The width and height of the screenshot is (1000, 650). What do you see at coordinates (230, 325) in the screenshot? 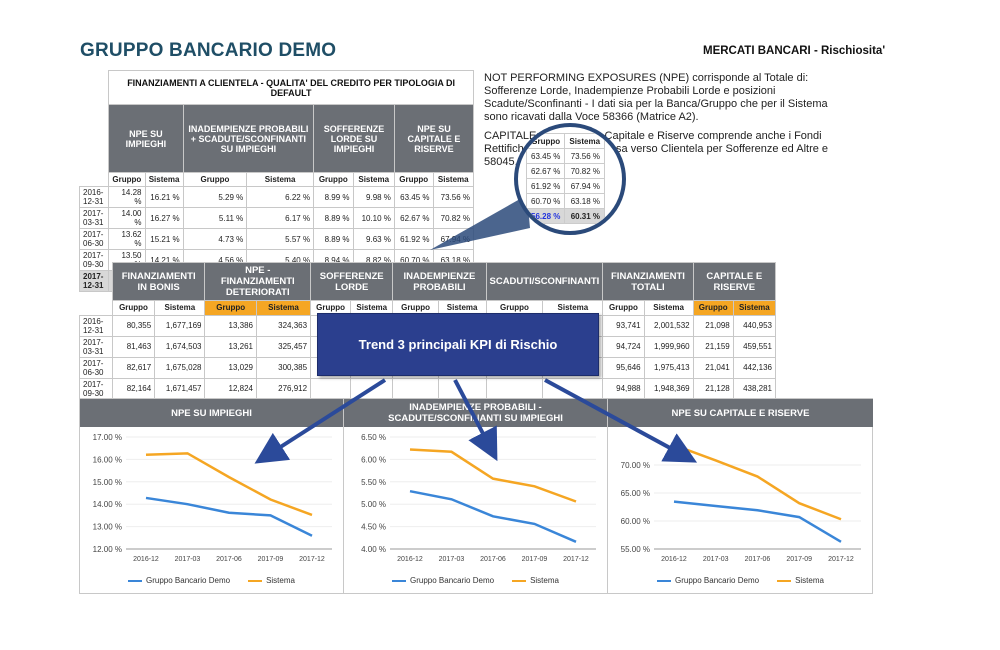
I see `table-cell: 13,386` at bounding box center [230, 325].